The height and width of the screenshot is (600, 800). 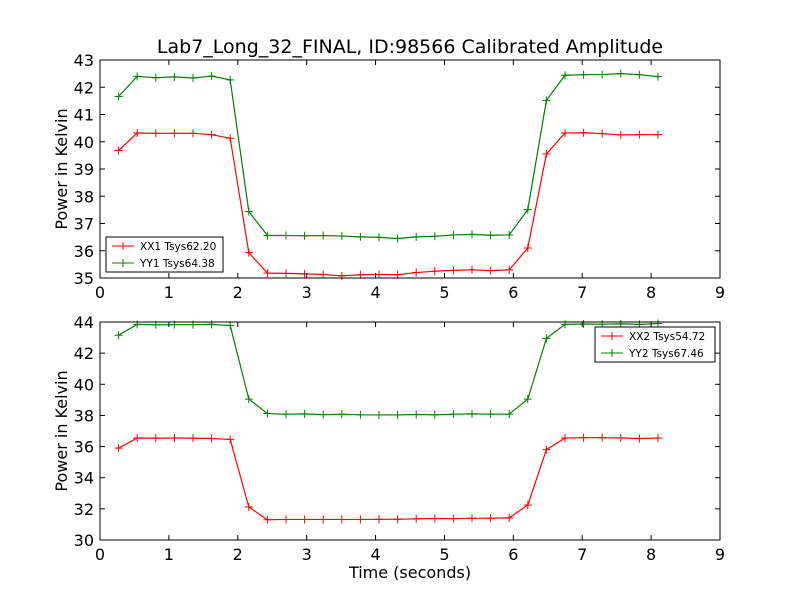 What do you see at coordinates (307, 292) in the screenshot?
I see `x-tick-label-top-3: 3` at bounding box center [307, 292].